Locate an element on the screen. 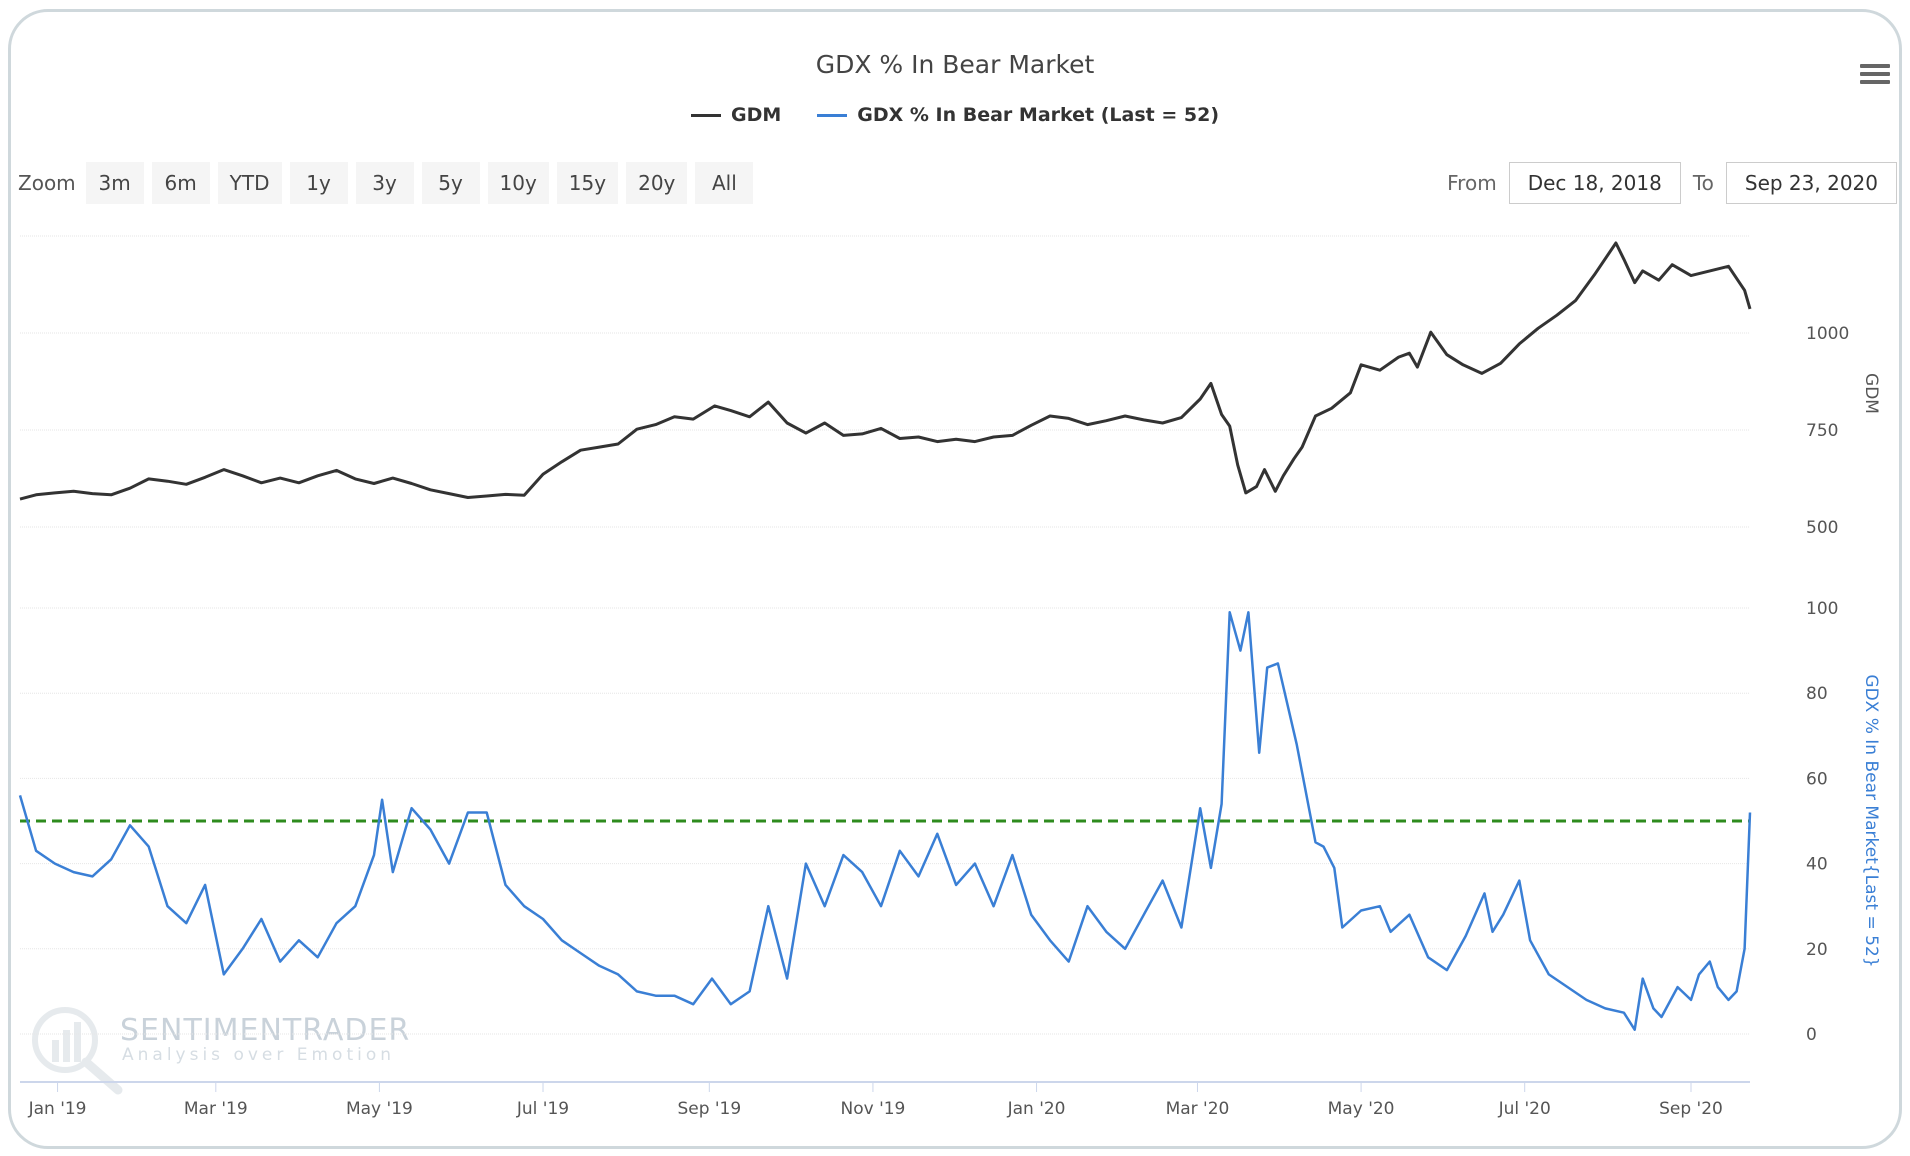  zoom-button-15y: 15y is located at coordinates (587, 183).